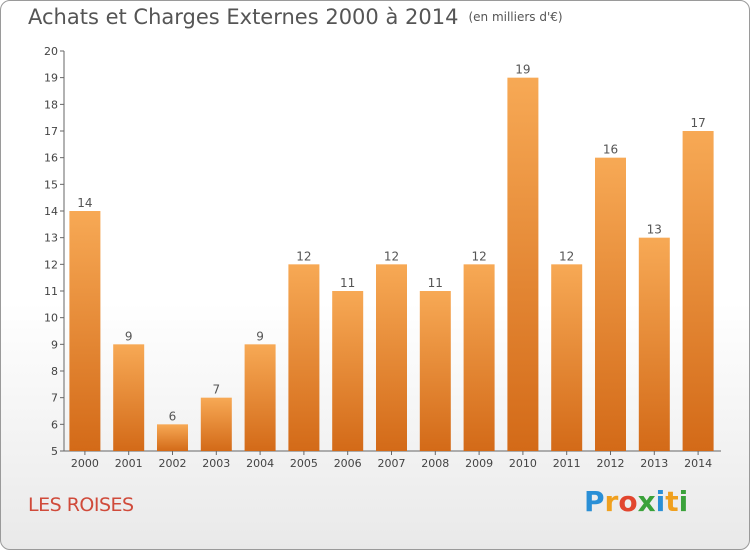 Image resolution: width=750 pixels, height=550 pixels. What do you see at coordinates (522, 70) in the screenshot?
I see `value-label-2010: 19` at bounding box center [522, 70].